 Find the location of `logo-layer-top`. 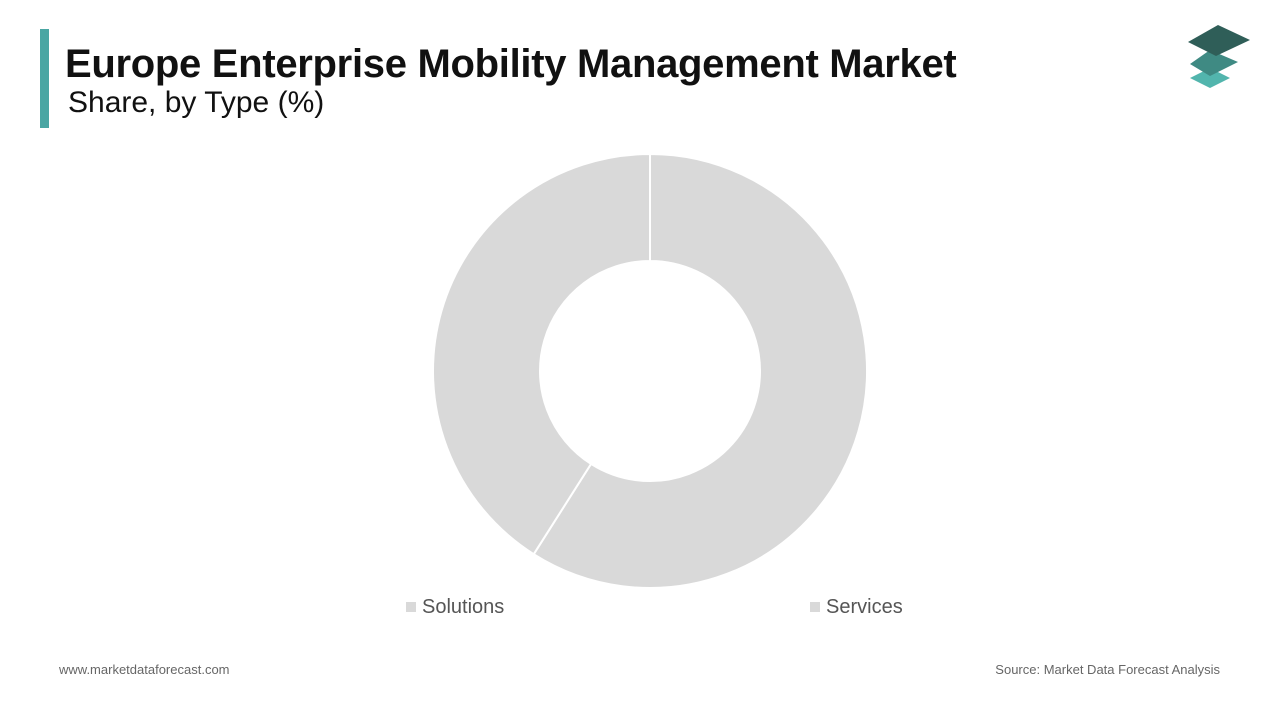

logo-layer-top is located at coordinates (1219, 40).